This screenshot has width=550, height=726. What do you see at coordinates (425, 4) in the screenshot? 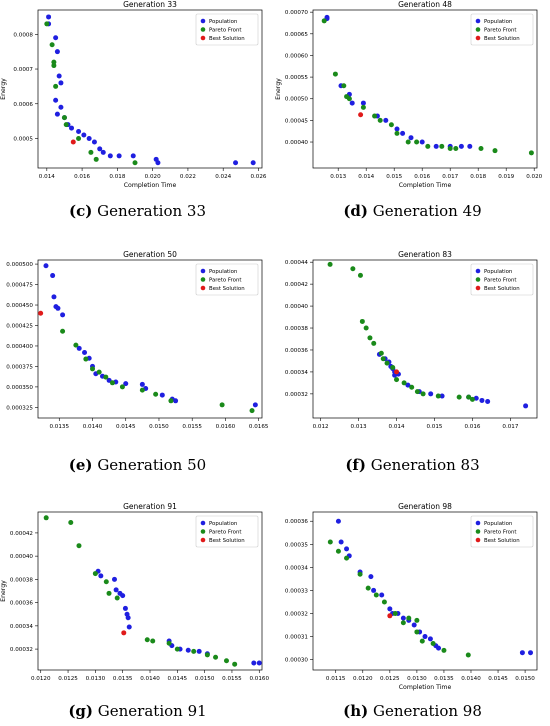
I see `chart-title: Generation 48` at bounding box center [425, 4].